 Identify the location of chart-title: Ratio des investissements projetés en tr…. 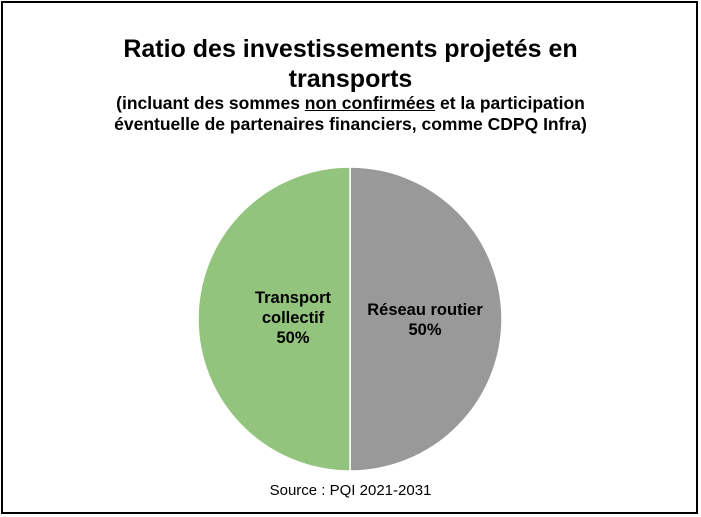
(350, 64).